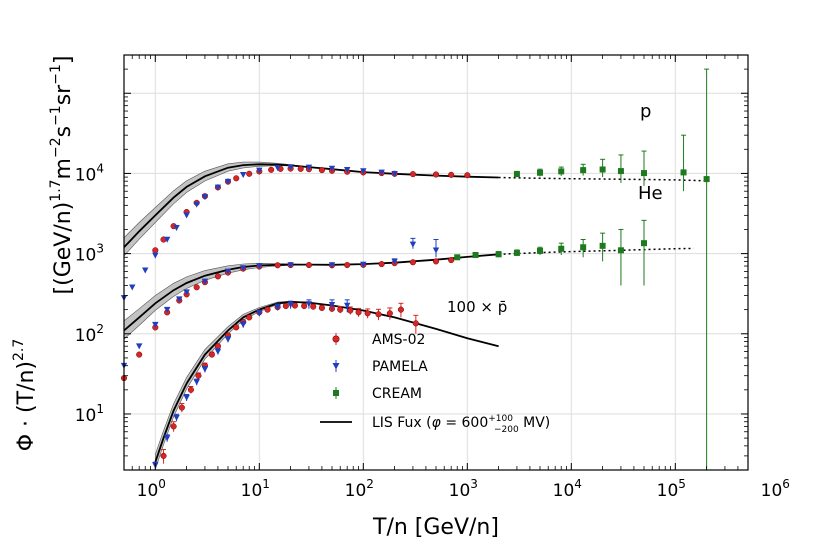 The image size is (830, 554). What do you see at coordinates (380, 367) in the screenshot?
I see `legend-item-pamela: PAMELA` at bounding box center [380, 367].